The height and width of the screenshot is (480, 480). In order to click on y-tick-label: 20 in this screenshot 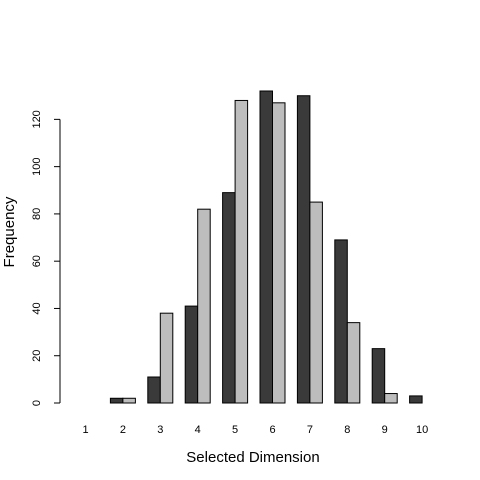, I will do `click(37, 356)`.